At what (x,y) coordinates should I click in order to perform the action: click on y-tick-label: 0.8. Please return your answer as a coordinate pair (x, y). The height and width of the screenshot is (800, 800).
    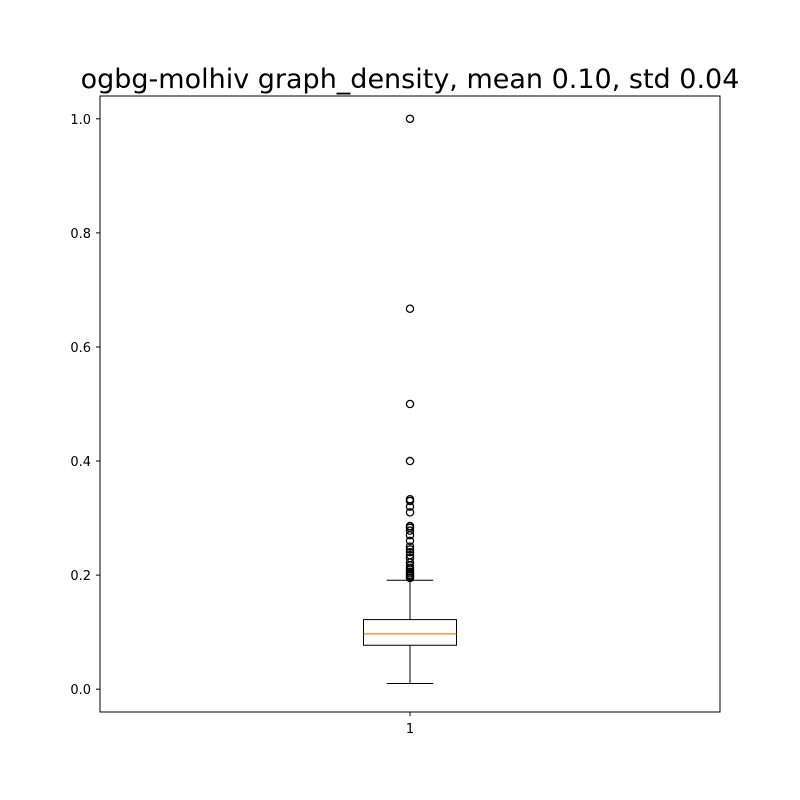
    Looking at the image, I should click on (80, 234).